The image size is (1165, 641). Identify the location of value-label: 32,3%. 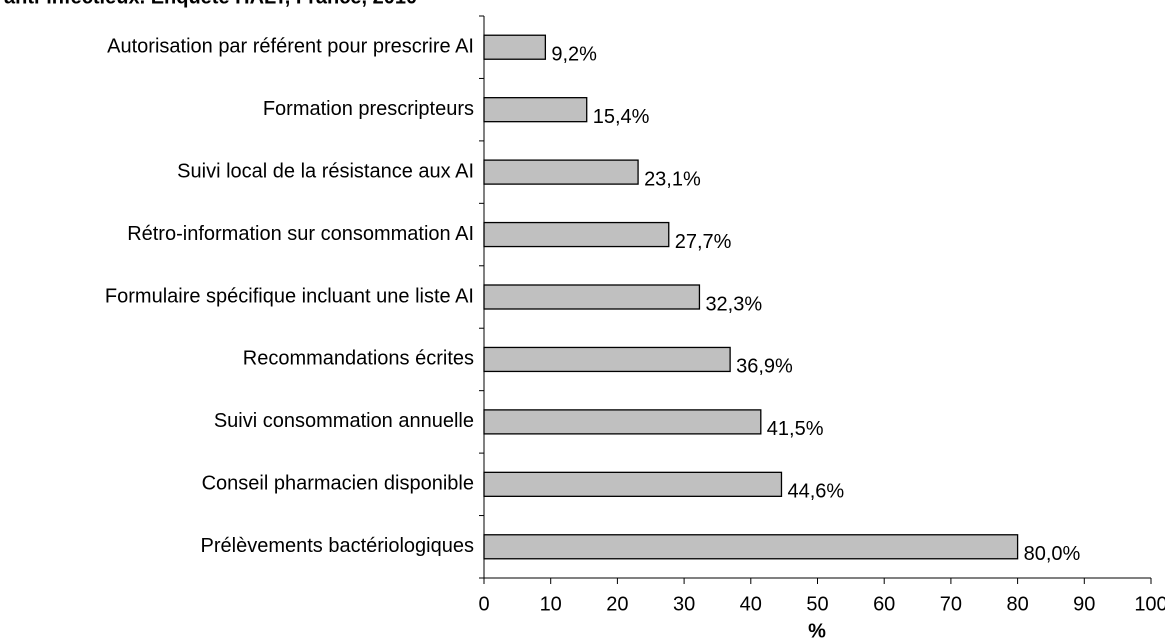
(733, 304).